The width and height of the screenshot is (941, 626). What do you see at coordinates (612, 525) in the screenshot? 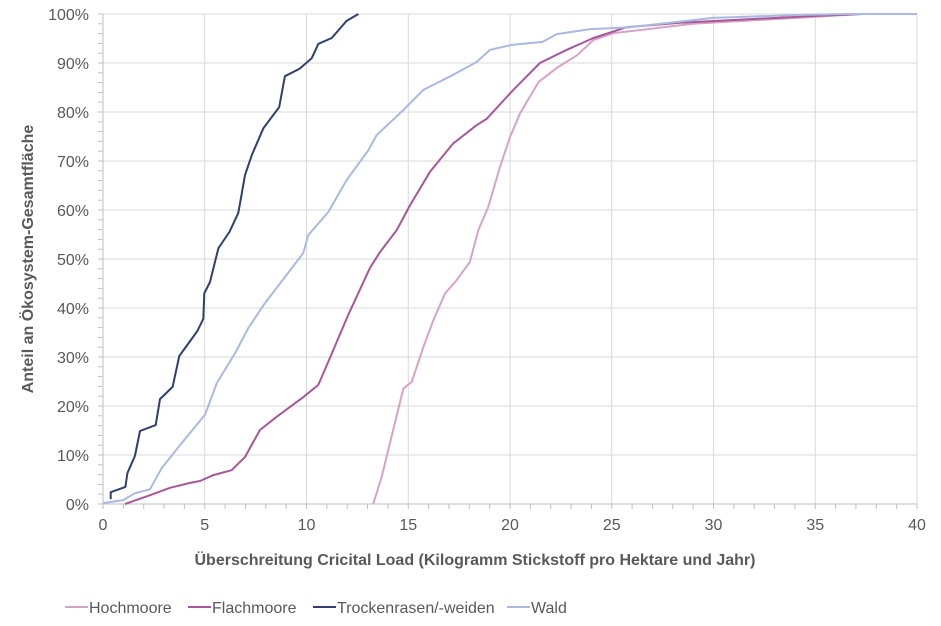
I see `x-tick-label: 25` at bounding box center [612, 525].